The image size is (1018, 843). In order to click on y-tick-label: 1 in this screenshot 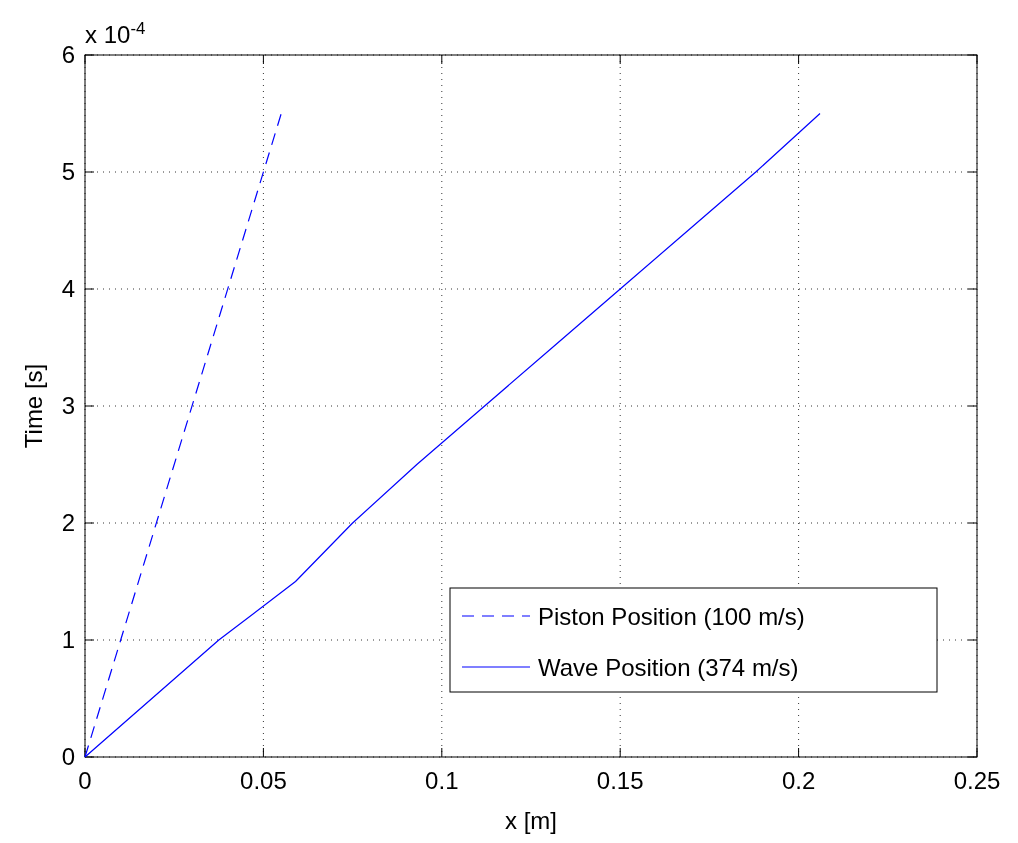, I will do `click(68, 639)`.